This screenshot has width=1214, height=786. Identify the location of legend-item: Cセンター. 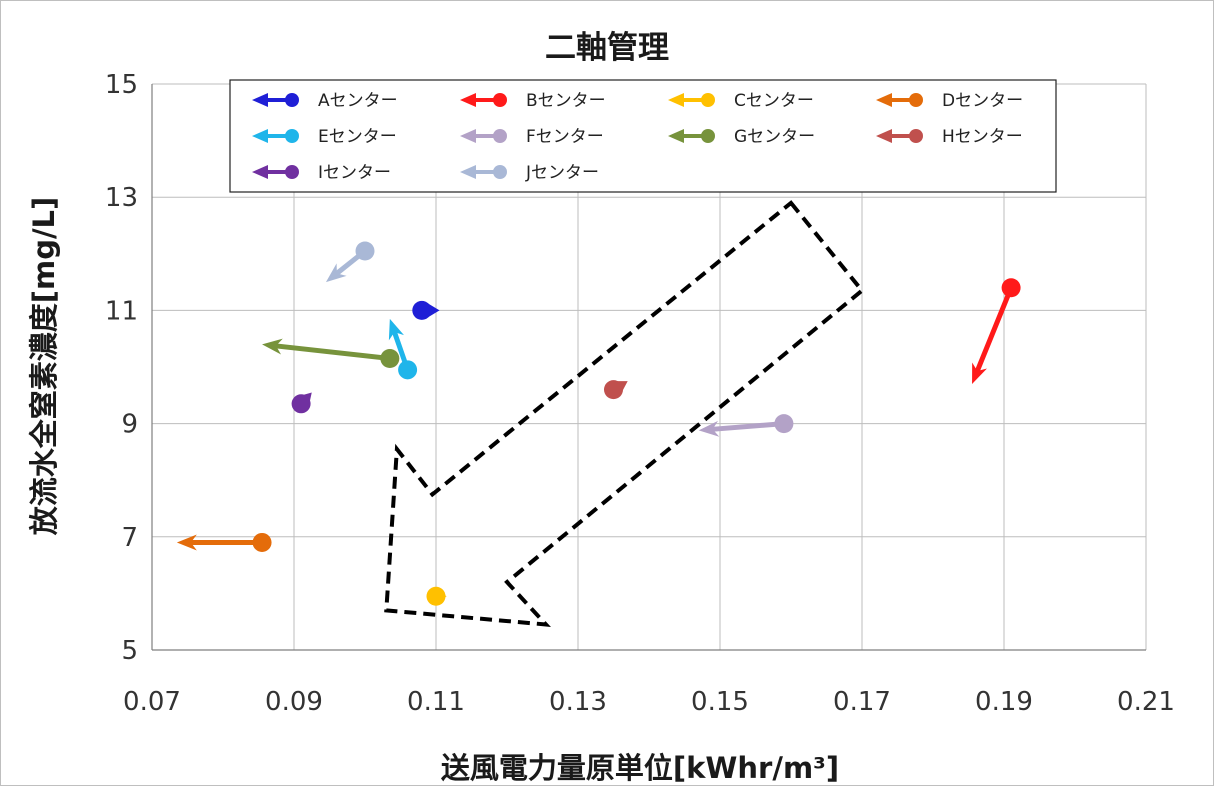
(741, 101).